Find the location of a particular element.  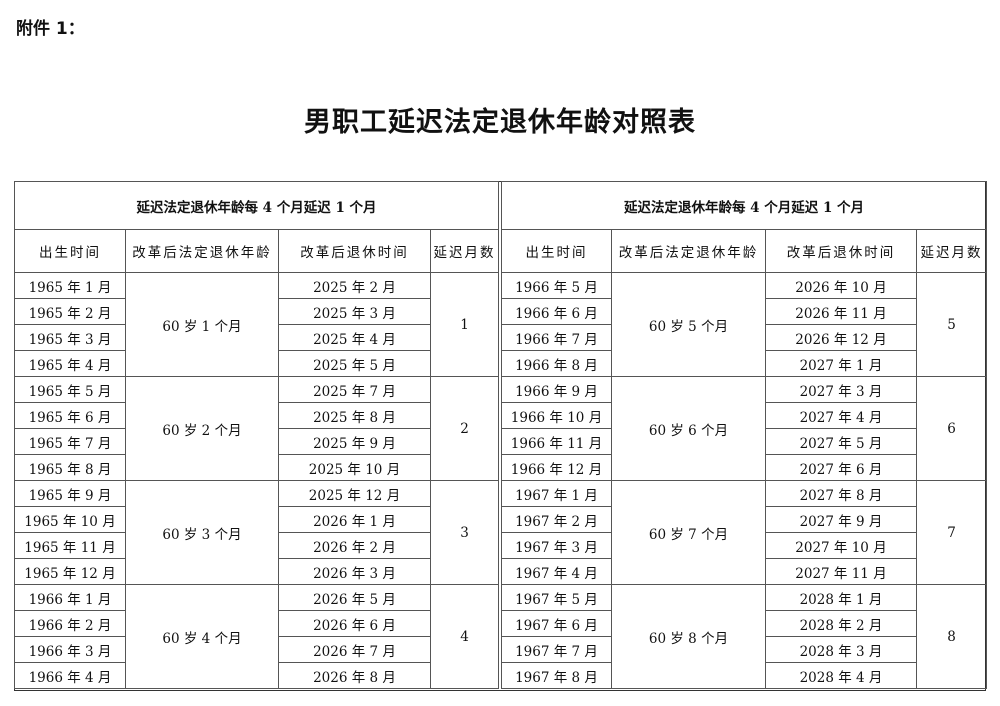

table-row: 1967 年 8 月 2028 年 4 月 is located at coordinates (744, 675).